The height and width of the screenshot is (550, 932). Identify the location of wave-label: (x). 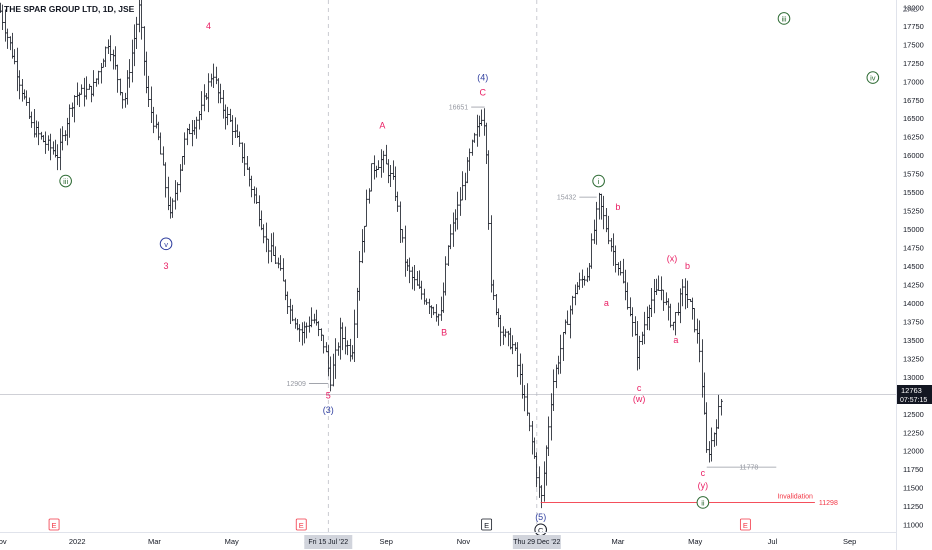
(672, 259).